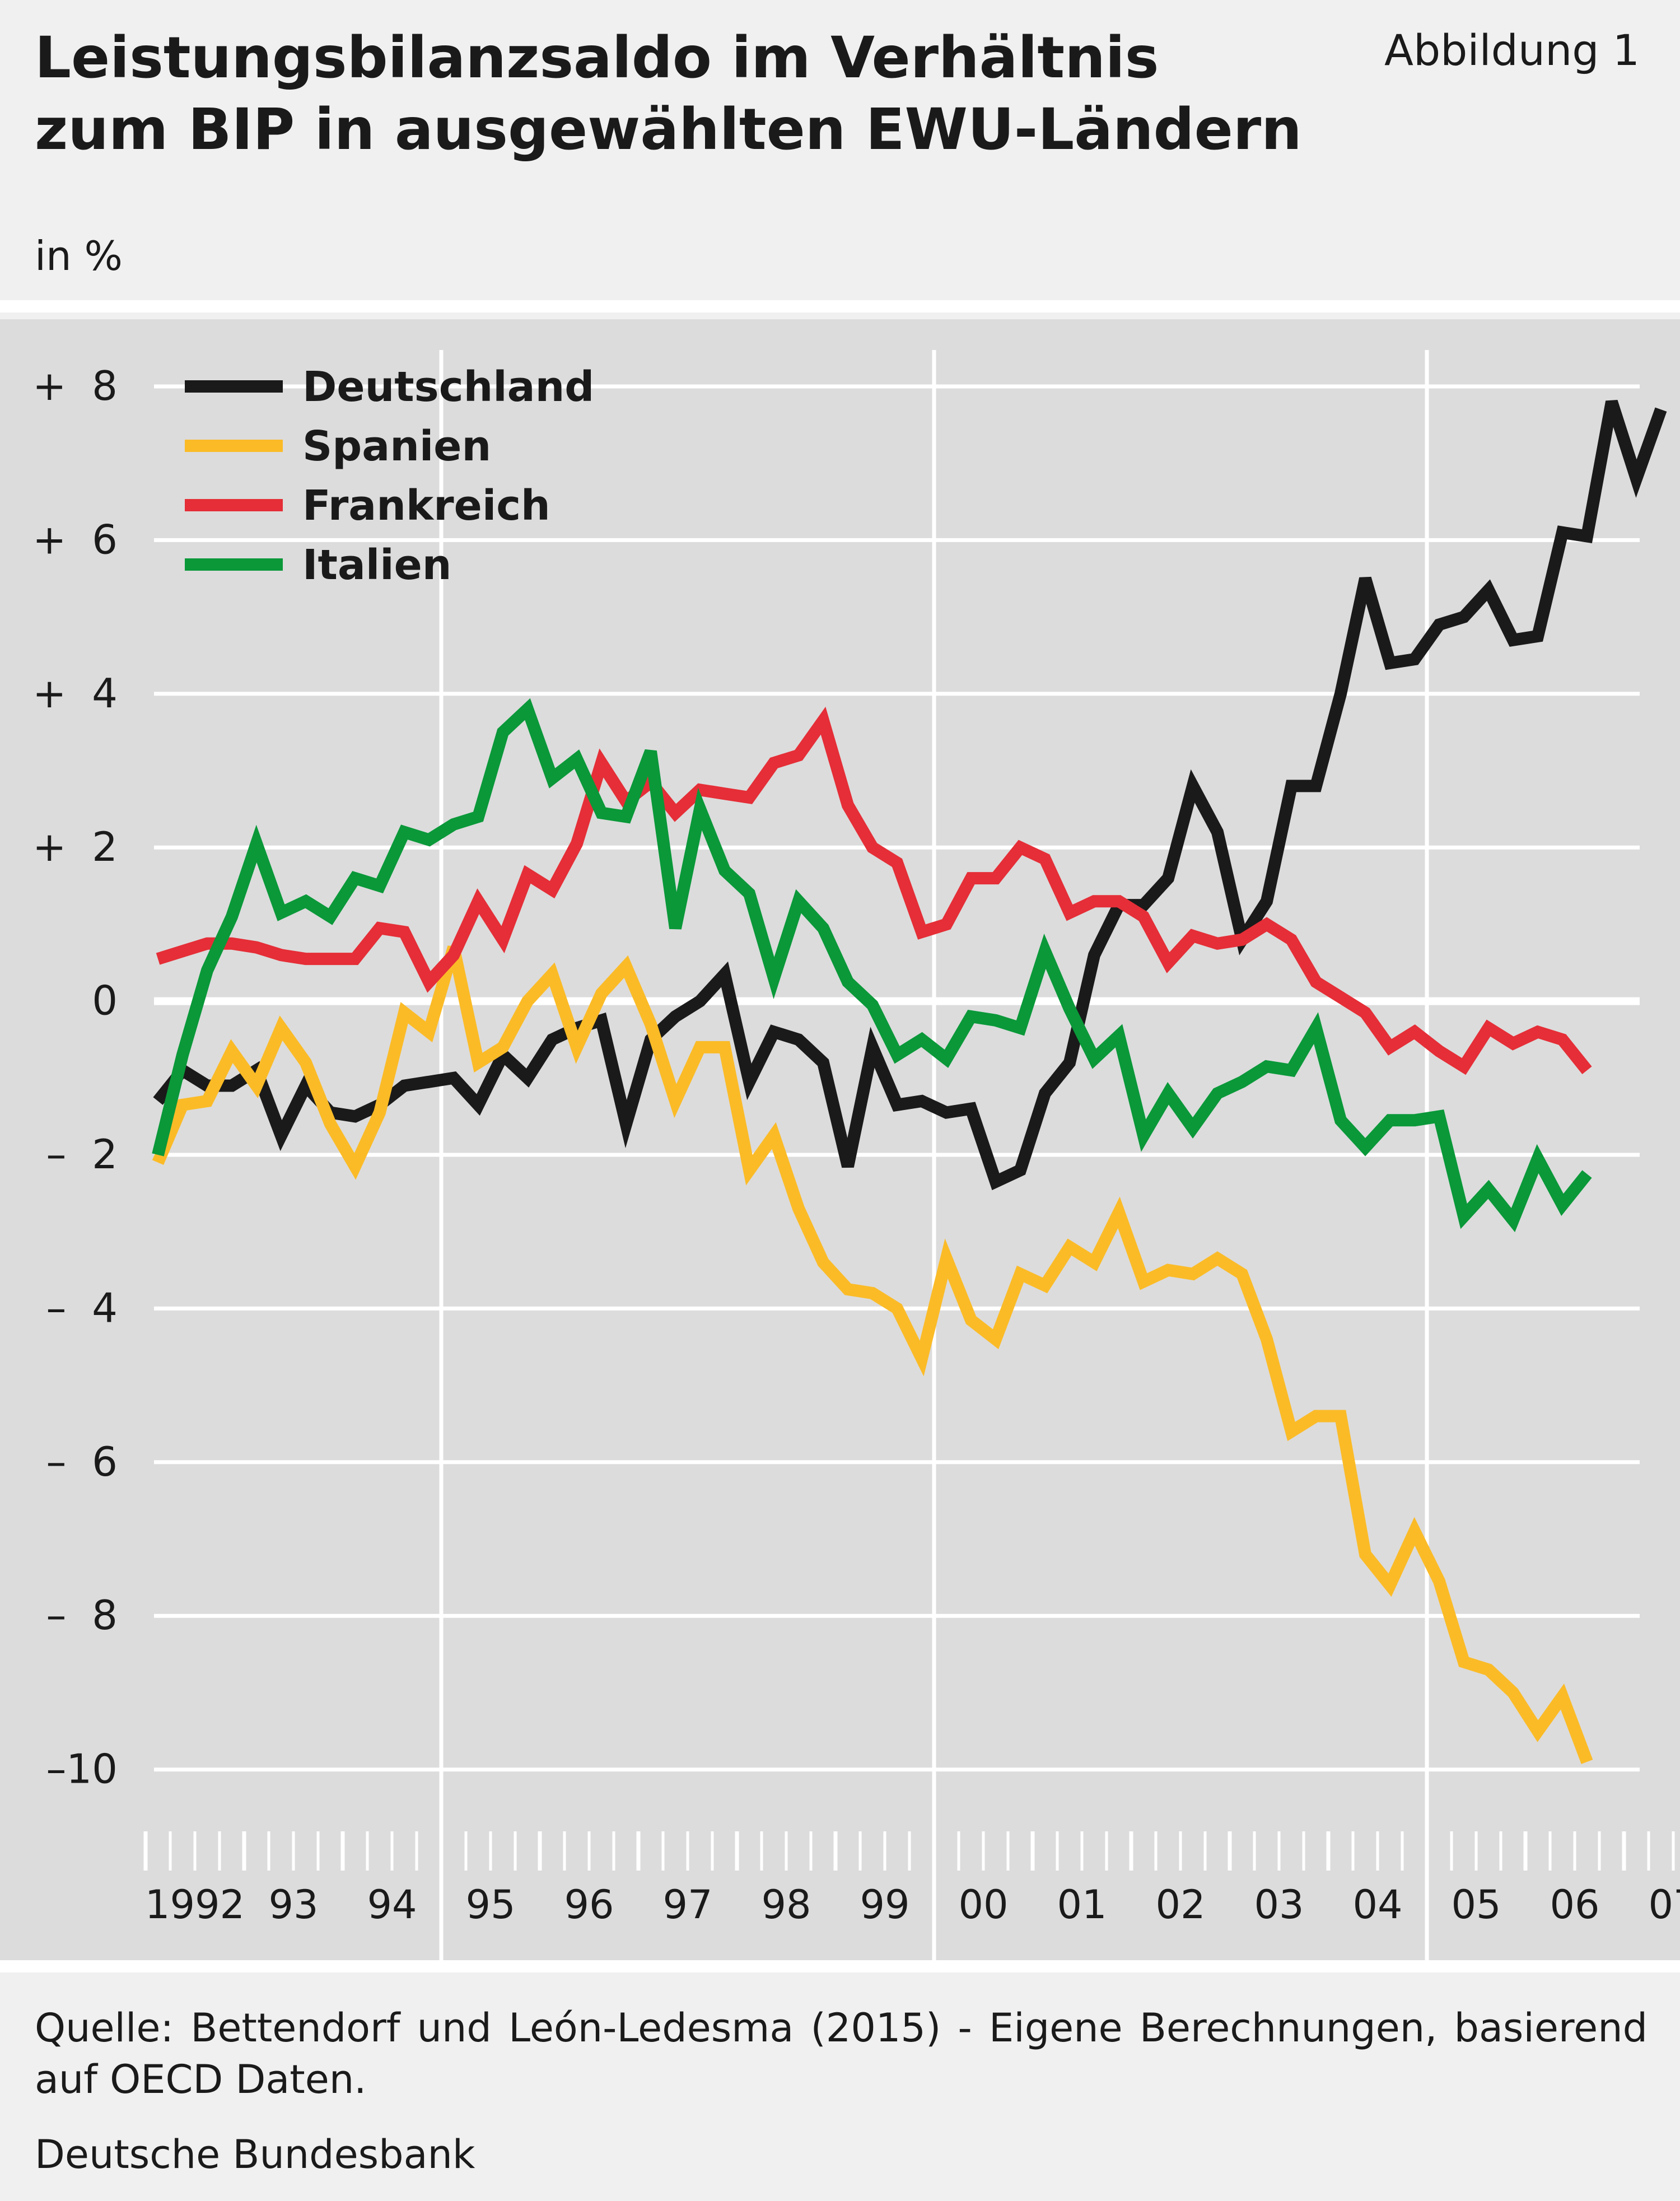 The height and width of the screenshot is (2201, 1680). I want to click on x-tick-label: 95, so click(490, 1905).